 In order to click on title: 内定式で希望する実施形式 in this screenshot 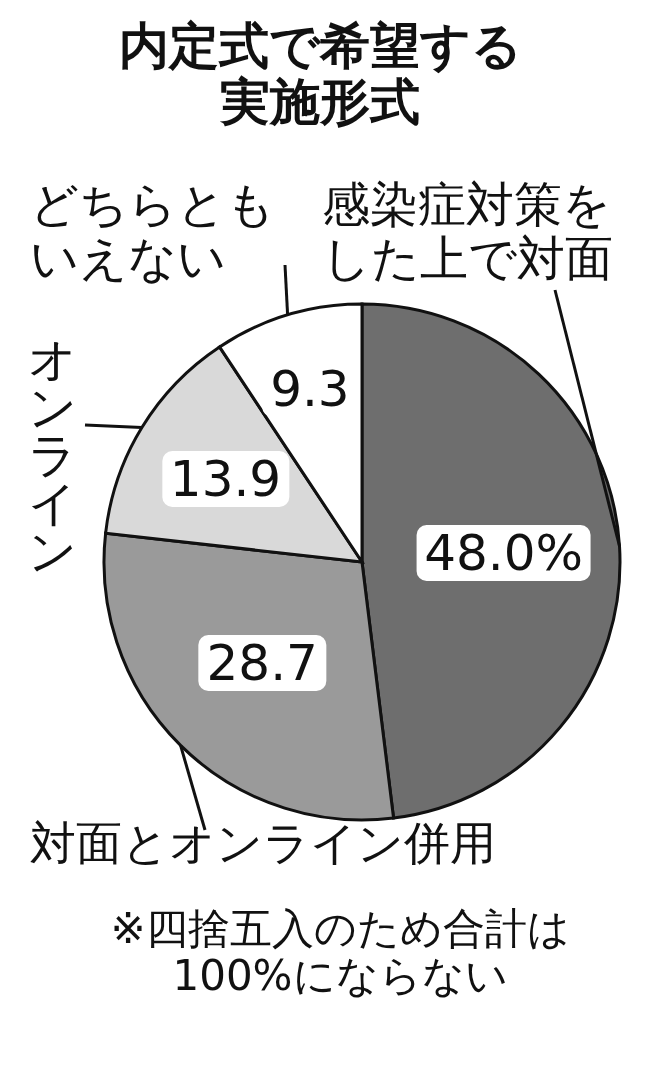, I will do `click(320, 74)`.